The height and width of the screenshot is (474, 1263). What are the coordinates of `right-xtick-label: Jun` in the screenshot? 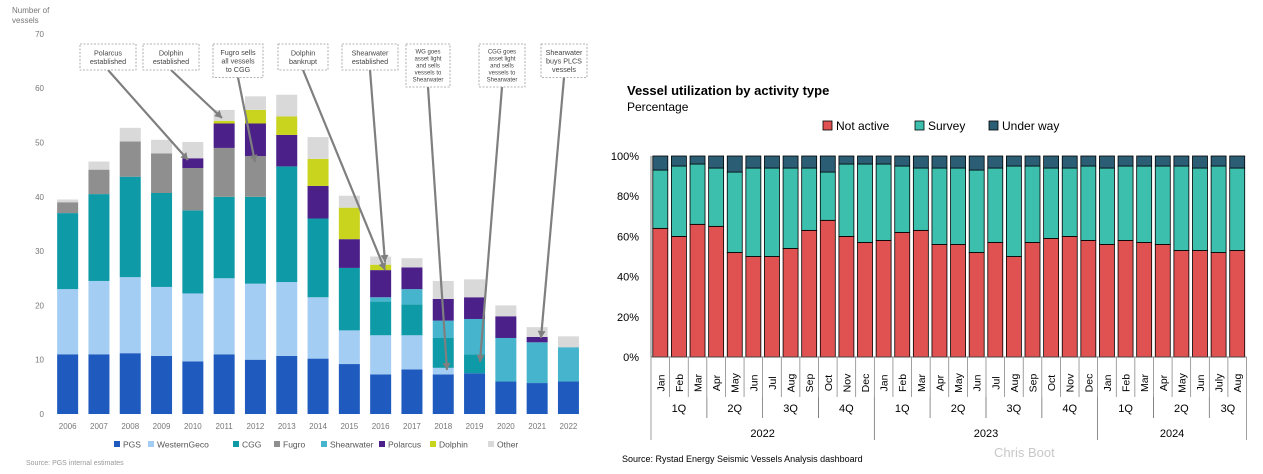 It's located at (754, 382).